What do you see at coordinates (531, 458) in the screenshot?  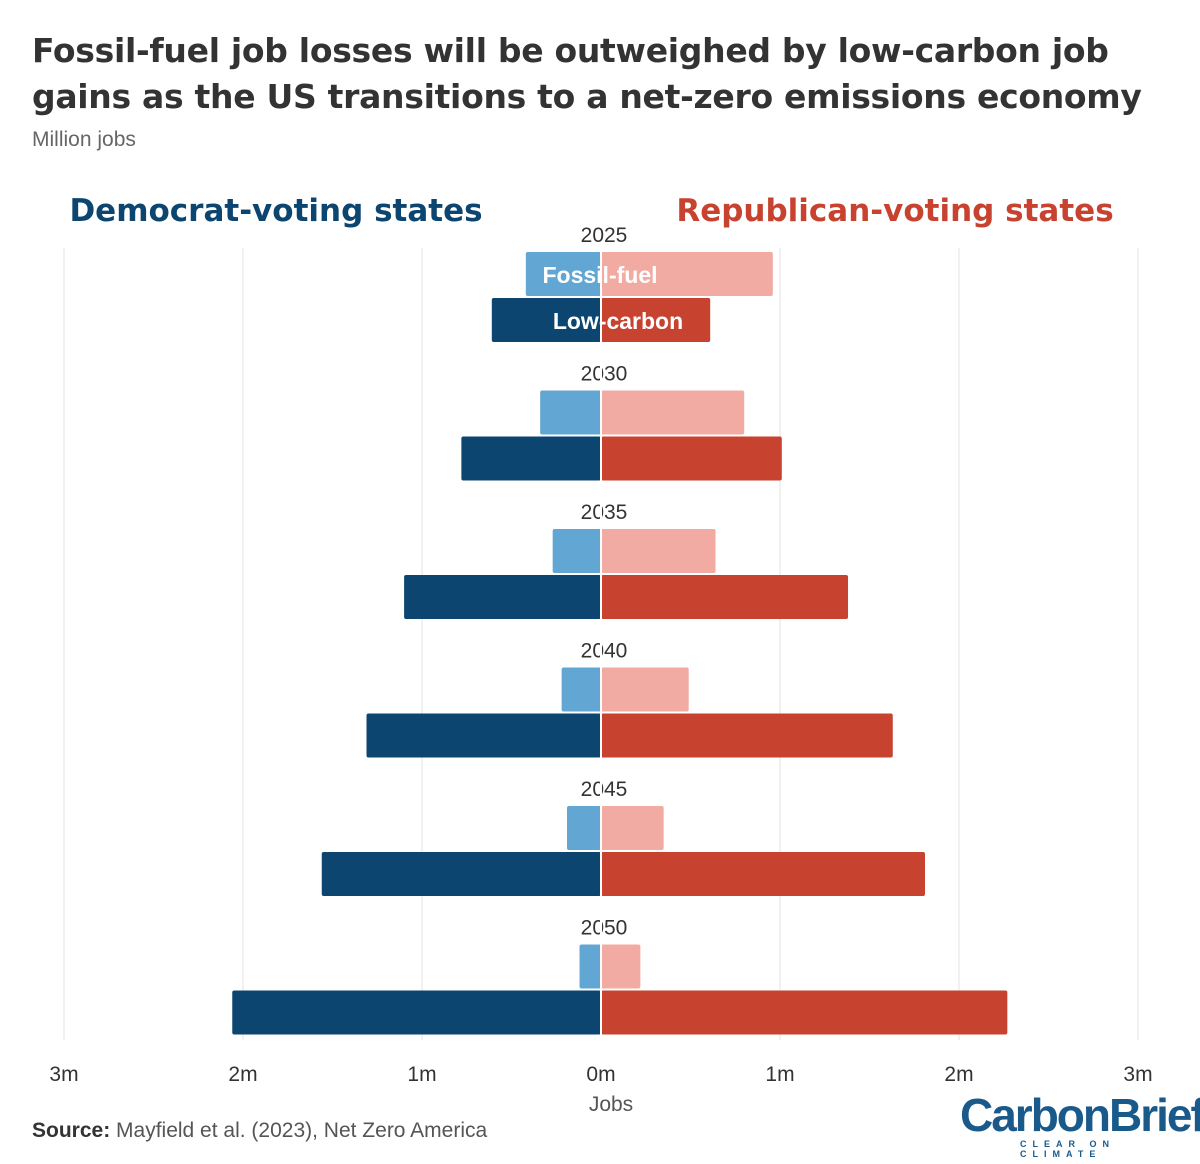 I see `bar-dem-lowcarbon-2030` at bounding box center [531, 458].